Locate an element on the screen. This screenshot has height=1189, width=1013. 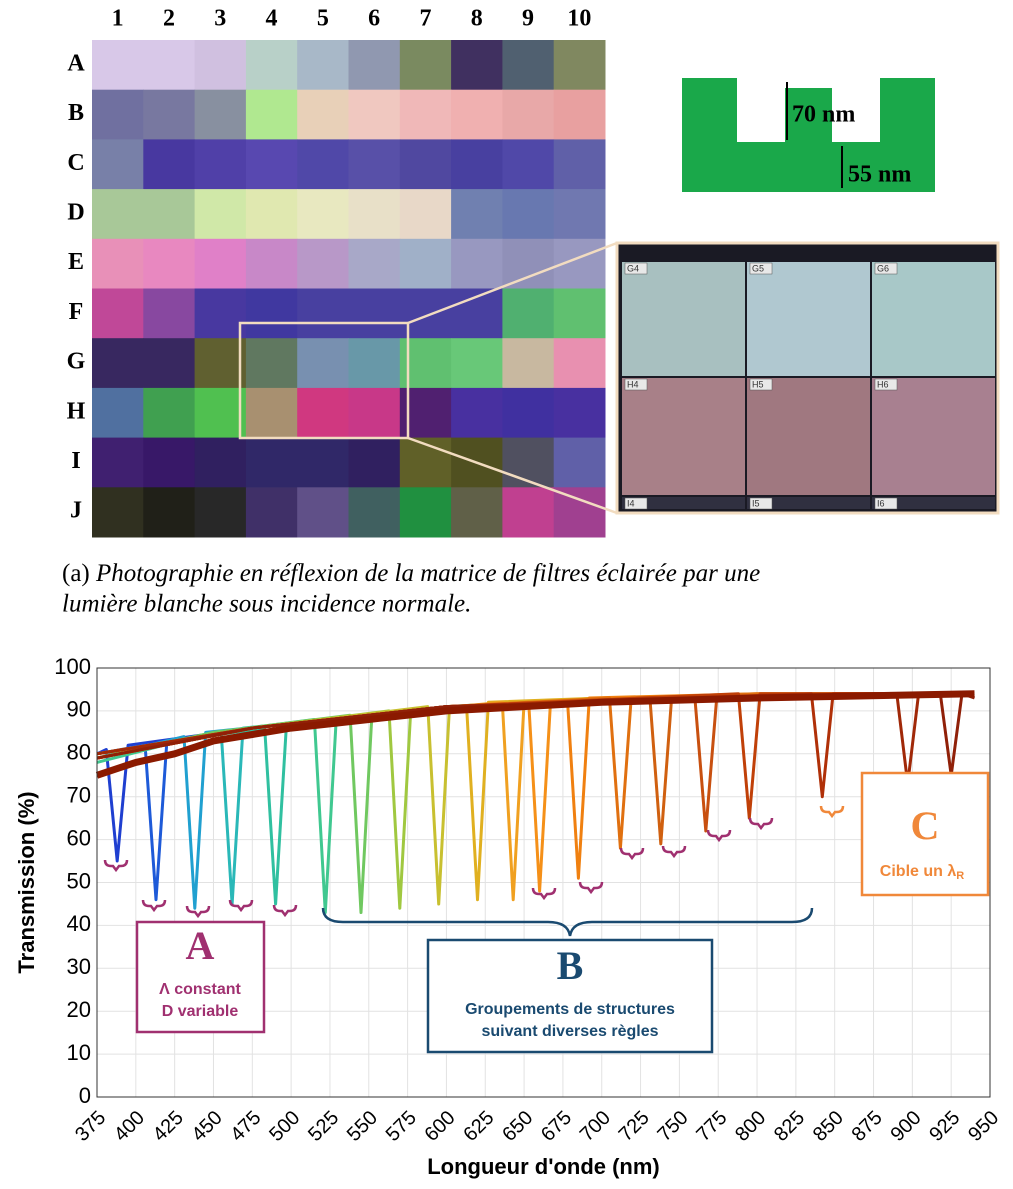
annotation-box is located at coordinates (200, 977).